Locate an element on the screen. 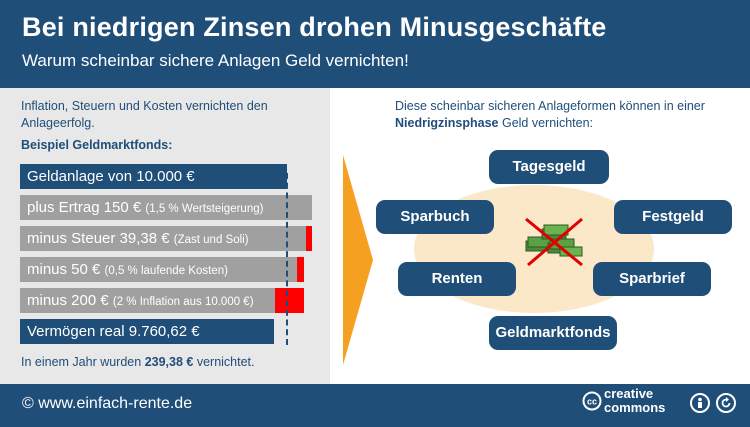 The image size is (750, 427). investment-festgeld: Festgeld is located at coordinates (673, 217).